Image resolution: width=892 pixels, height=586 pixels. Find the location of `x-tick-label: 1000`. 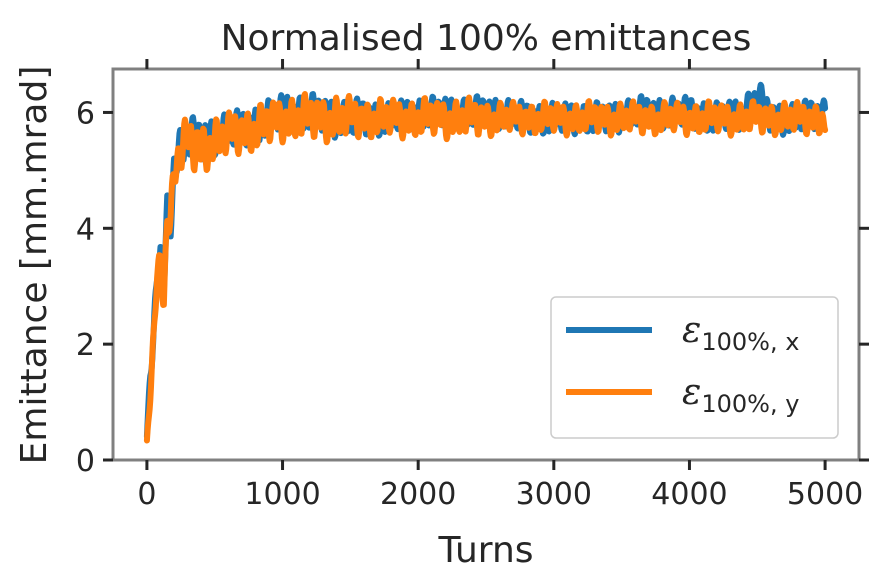

x-tick-label: 1000 is located at coordinates (282, 494).